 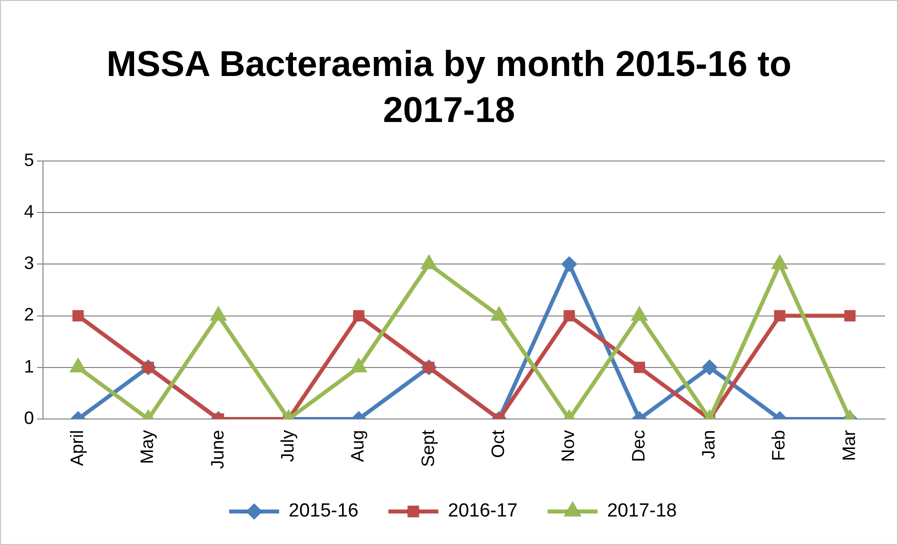 What do you see at coordinates (147, 447) in the screenshot?
I see `x-tick-label: May` at bounding box center [147, 447].